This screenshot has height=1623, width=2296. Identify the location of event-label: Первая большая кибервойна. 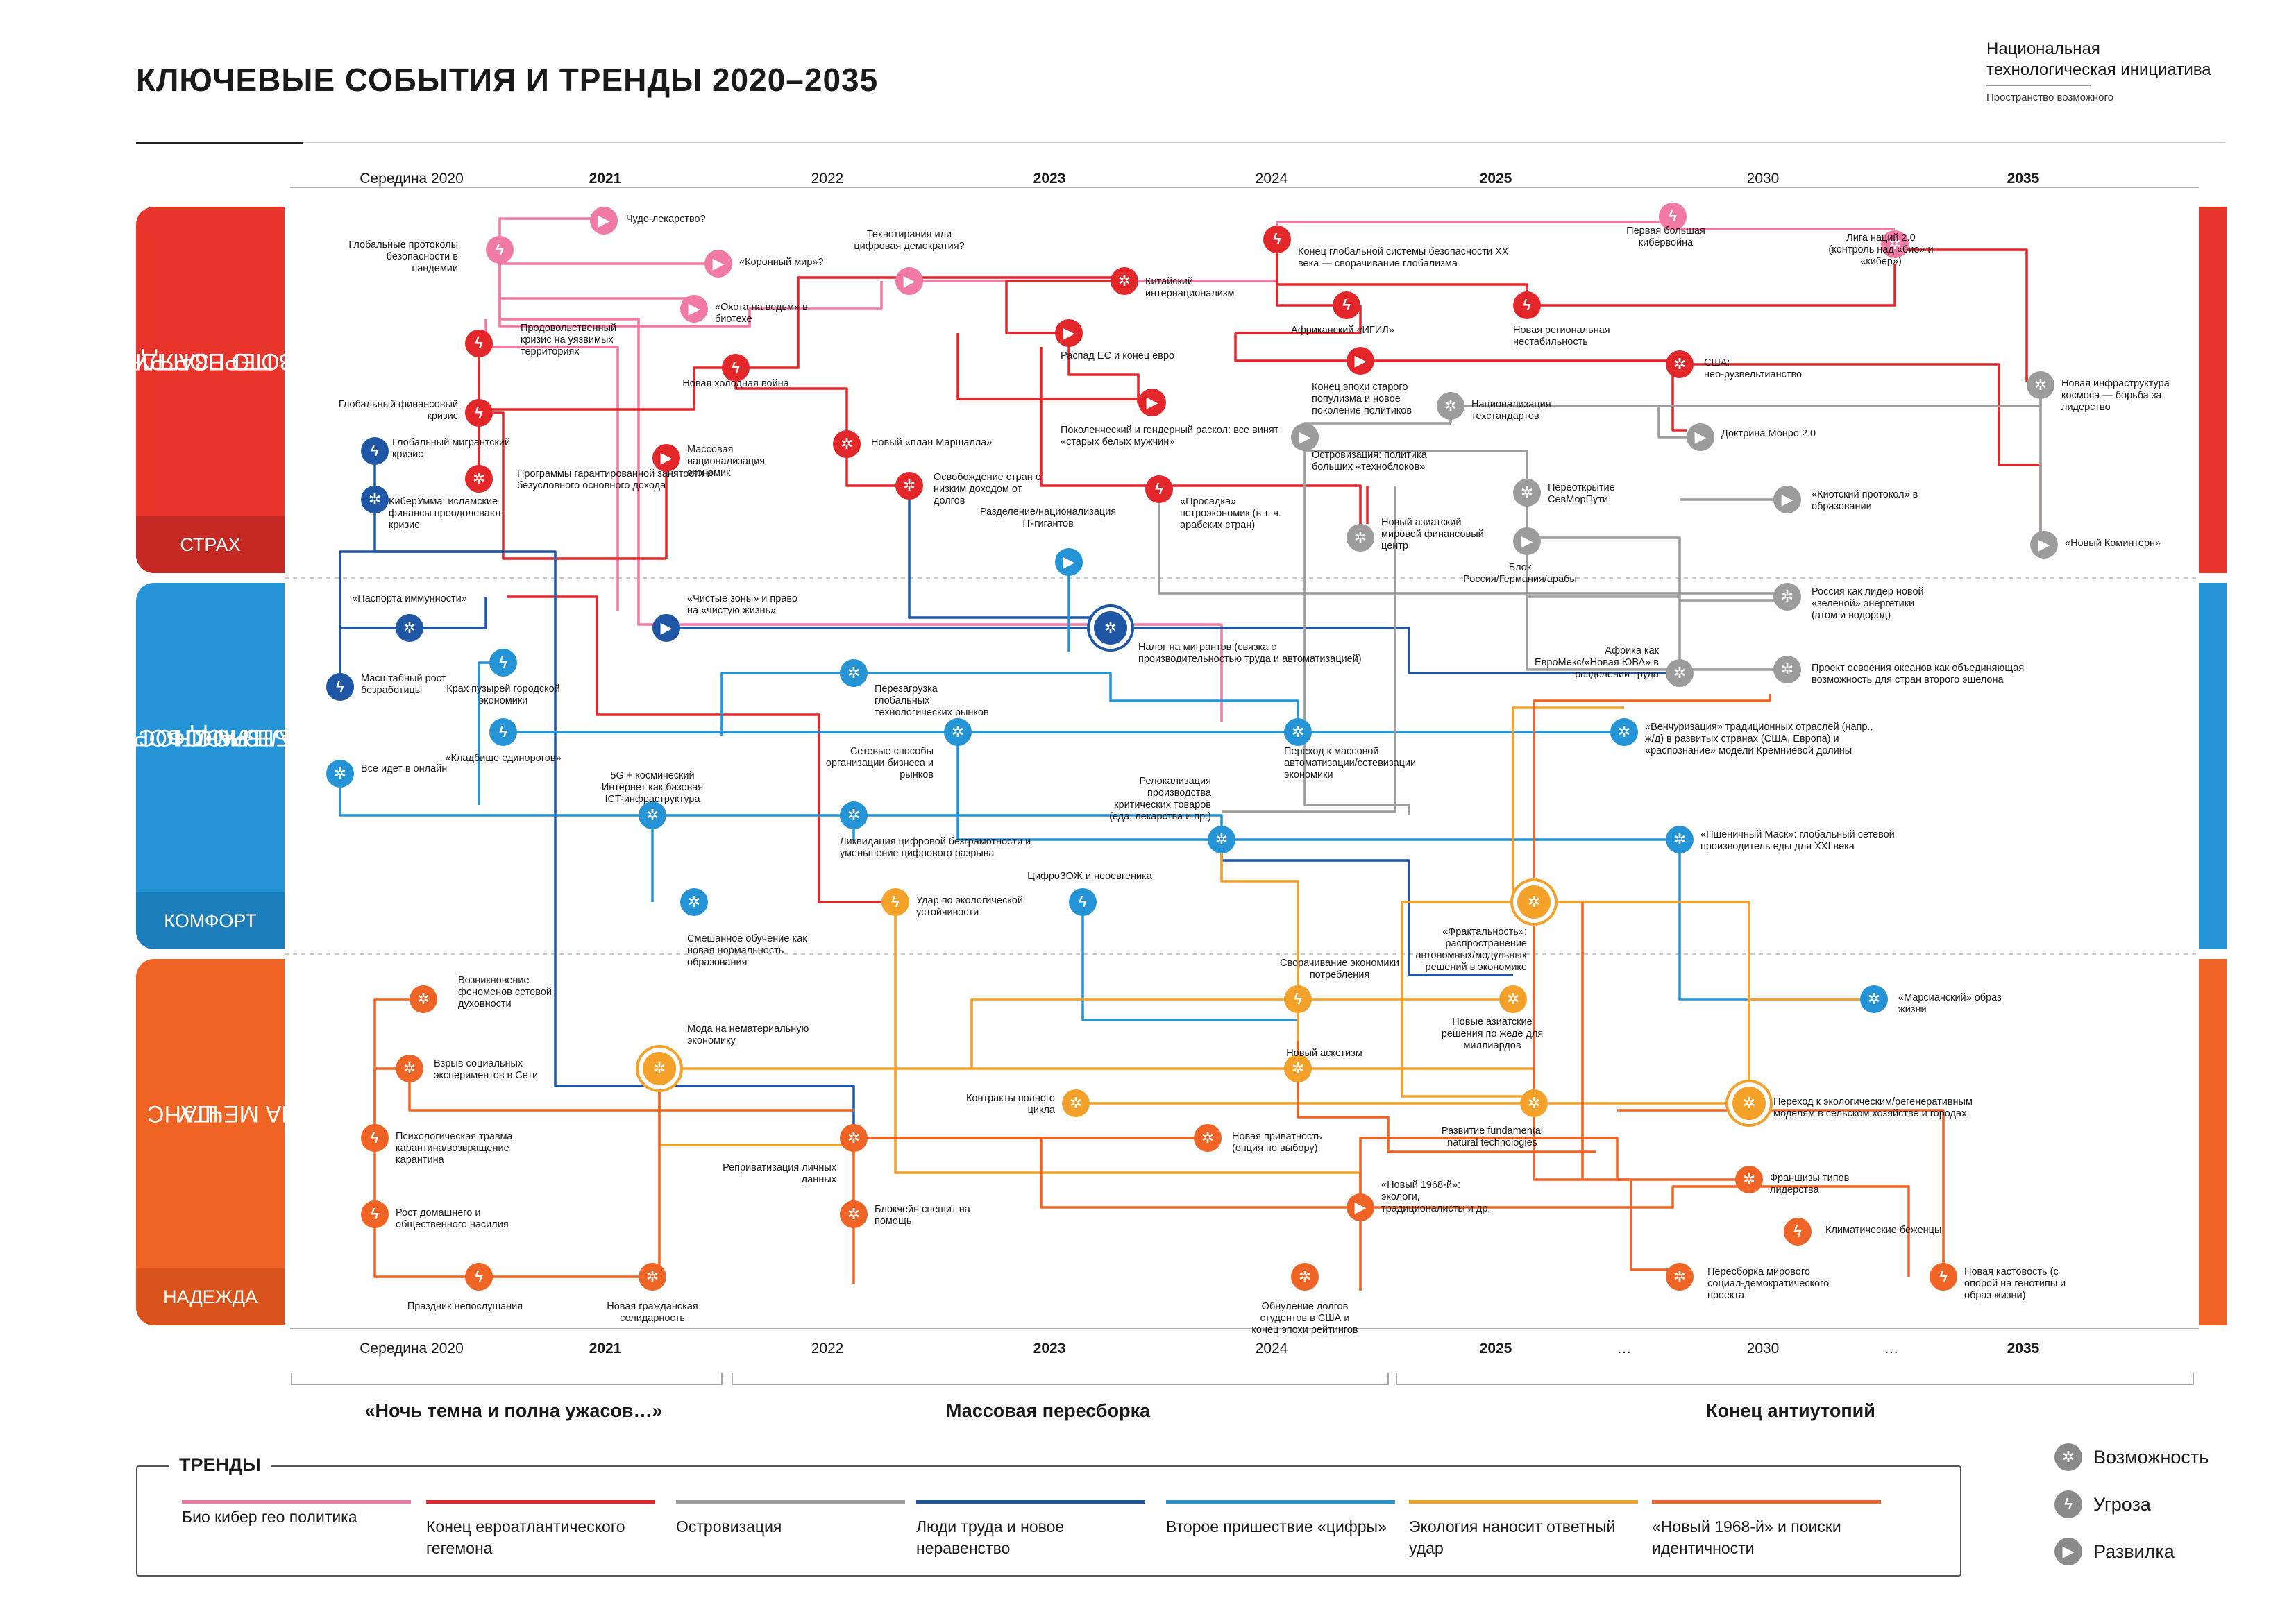
(1665, 237).